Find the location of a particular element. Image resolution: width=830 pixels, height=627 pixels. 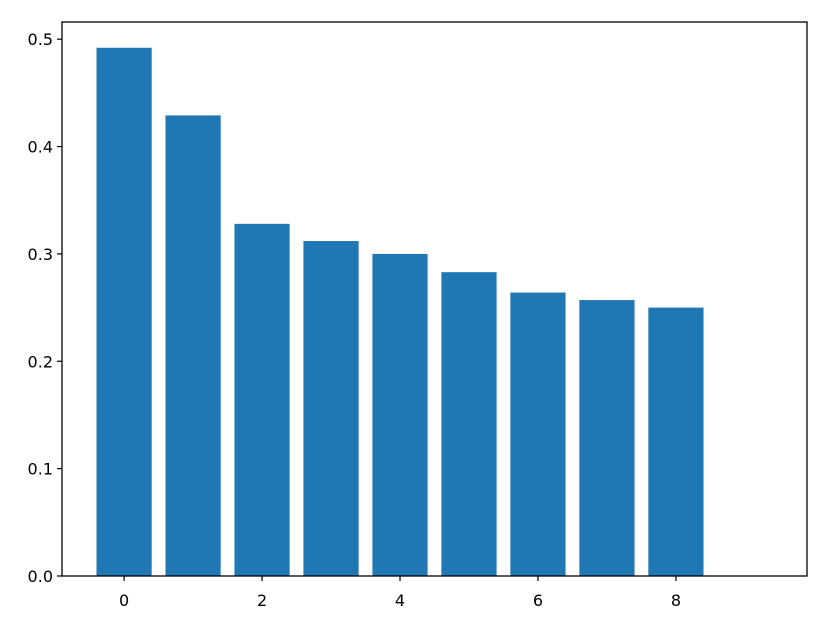

y-tick-label: 0.5 is located at coordinates (40, 39).